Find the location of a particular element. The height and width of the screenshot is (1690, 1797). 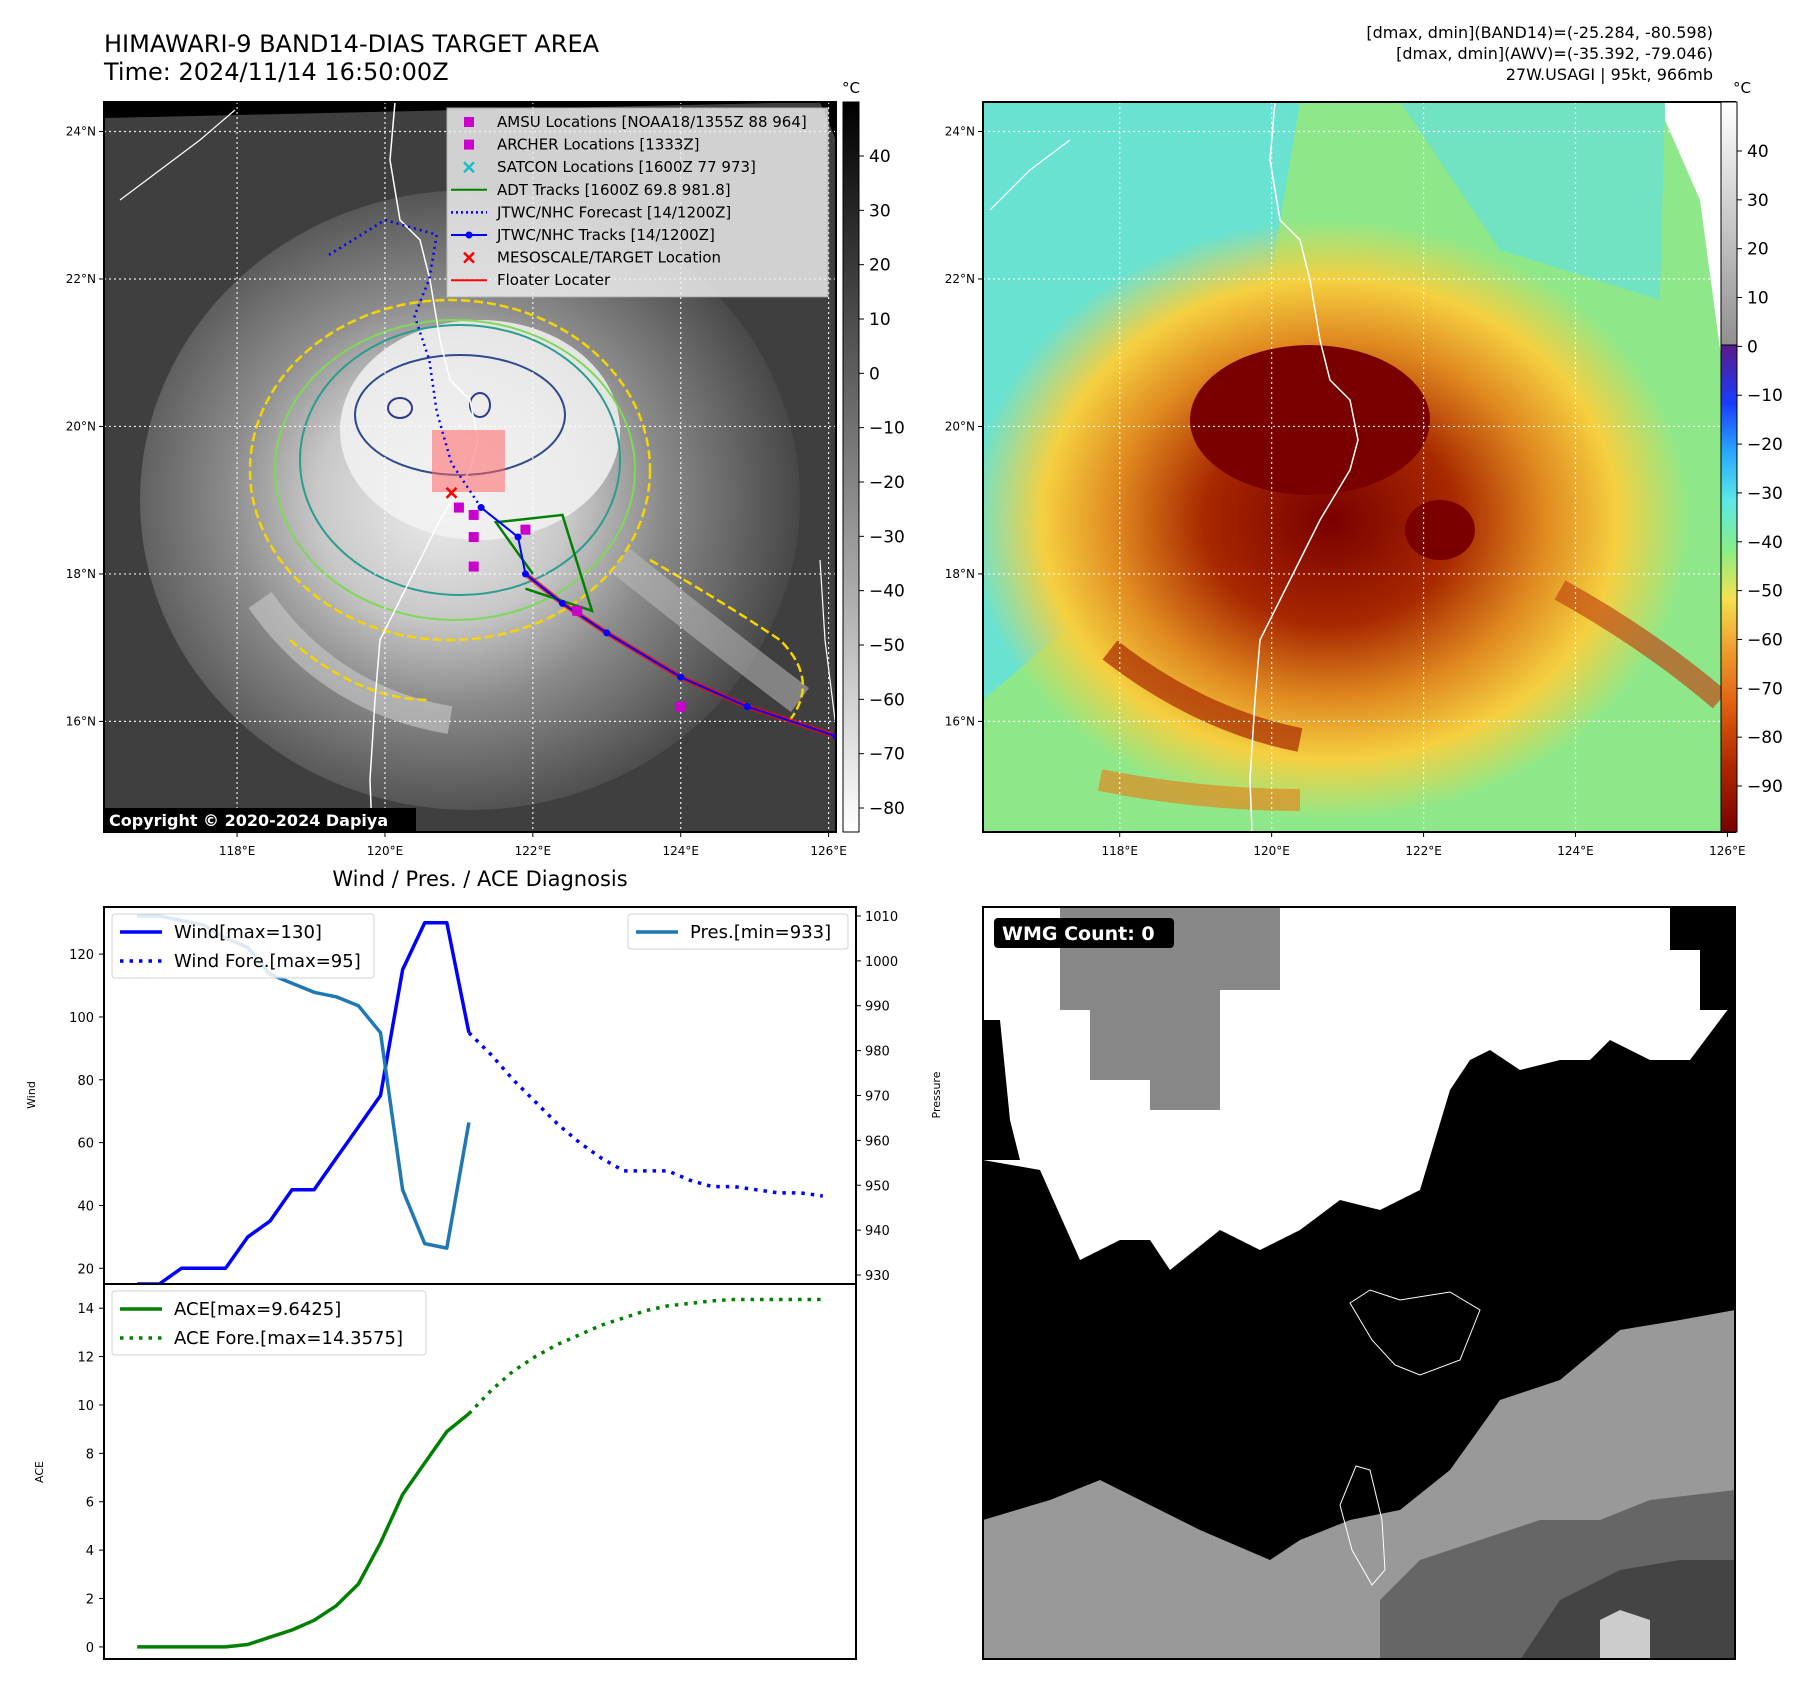

ir-lon-label: 122°E is located at coordinates (533, 851).